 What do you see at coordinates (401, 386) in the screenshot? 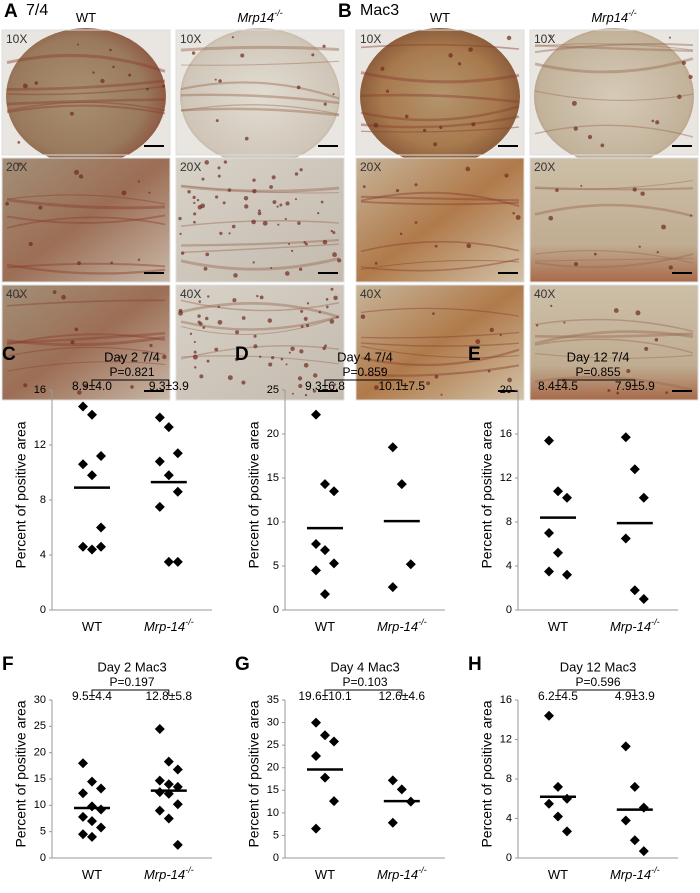
I see `mean-label: 10.1±7.5` at bounding box center [401, 386].